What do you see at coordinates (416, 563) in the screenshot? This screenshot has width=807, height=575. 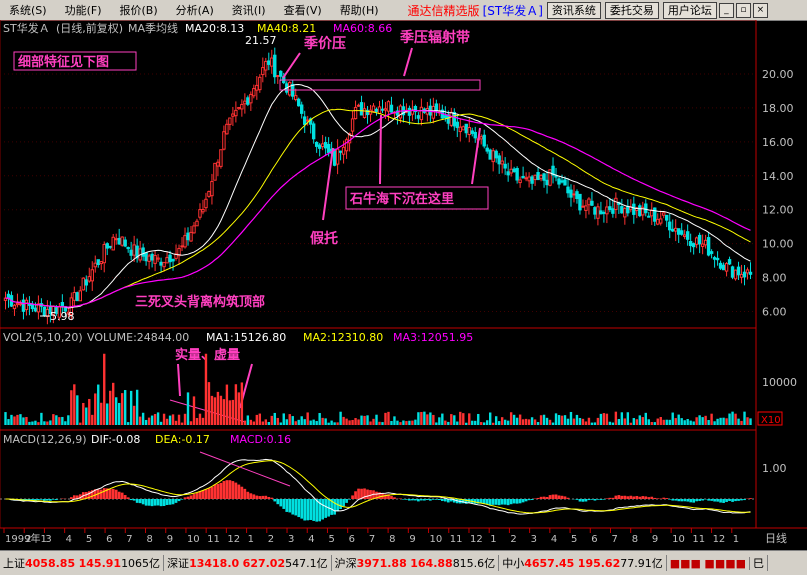 I see `hs-index: 沪深3971.88 164.88815.6亿` at bounding box center [416, 563].